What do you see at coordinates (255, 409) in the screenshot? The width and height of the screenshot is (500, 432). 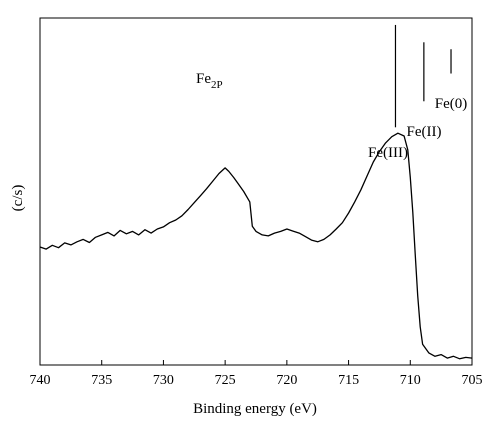 I see `x-axis-title: Binding energy (eV)` at bounding box center [255, 409].